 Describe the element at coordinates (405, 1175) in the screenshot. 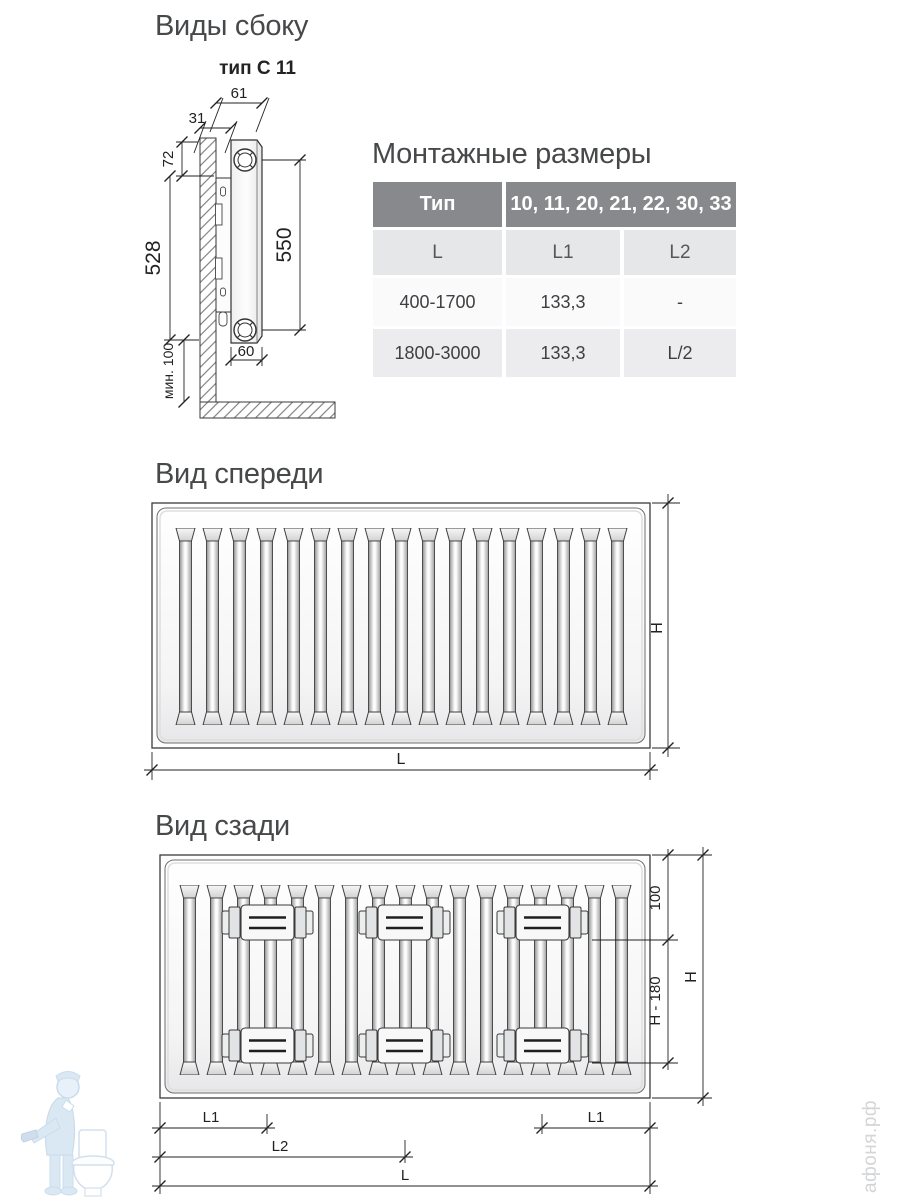

I see `back-dim-L-label: L` at that location.